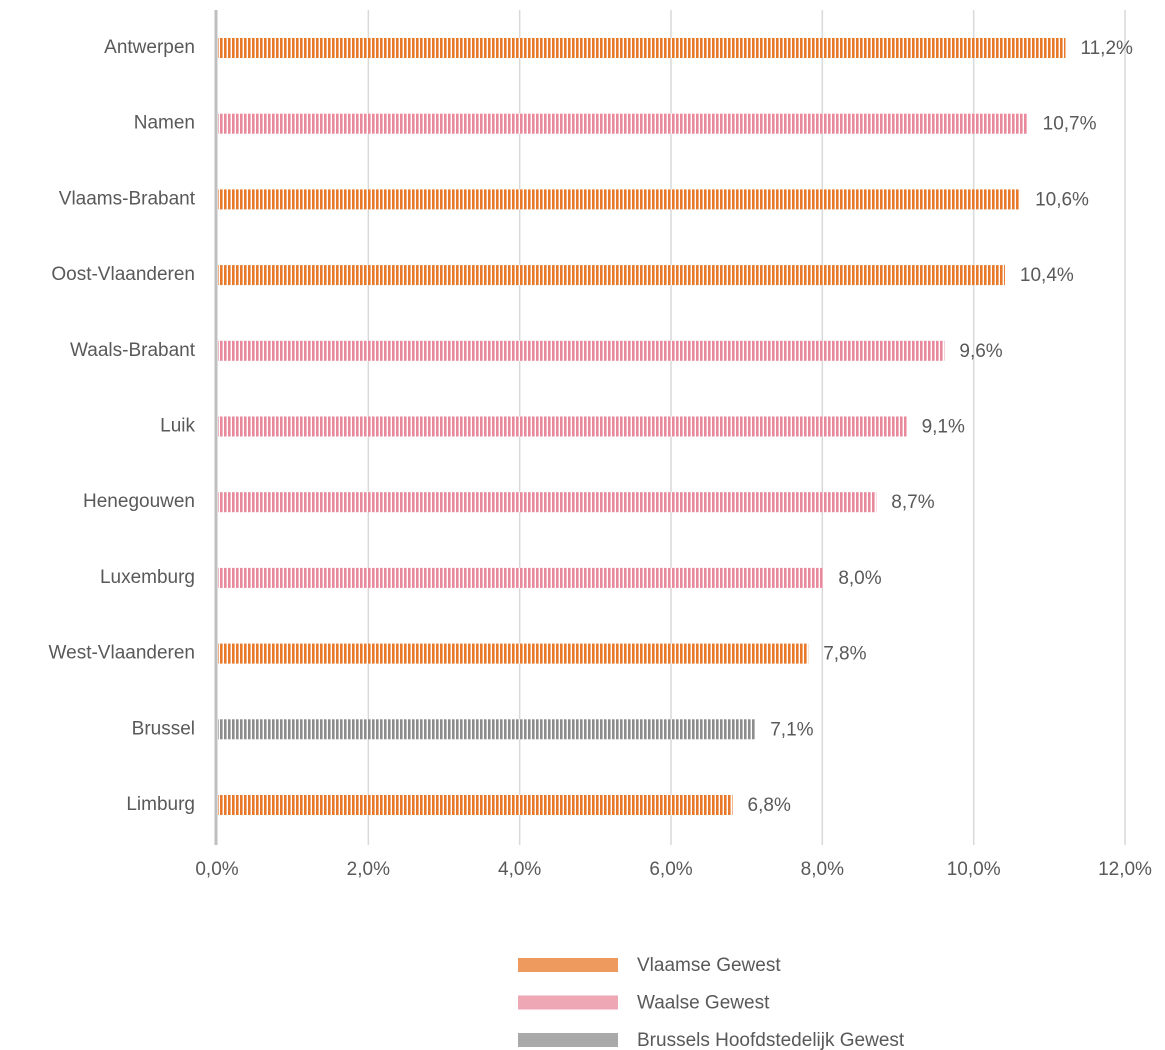 The height and width of the screenshot is (1050, 1165). Describe the element at coordinates (123, 274) in the screenshot. I see `y-tick-label: Oost-Vlaanderen` at that location.